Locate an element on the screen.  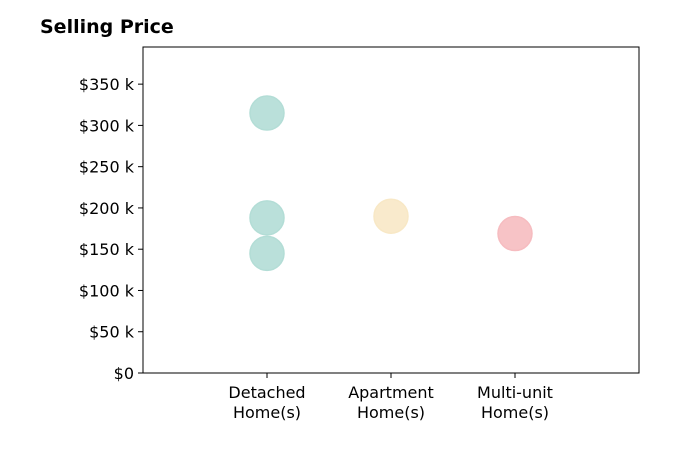
y-tick-label: $150 k is located at coordinates (107, 249).